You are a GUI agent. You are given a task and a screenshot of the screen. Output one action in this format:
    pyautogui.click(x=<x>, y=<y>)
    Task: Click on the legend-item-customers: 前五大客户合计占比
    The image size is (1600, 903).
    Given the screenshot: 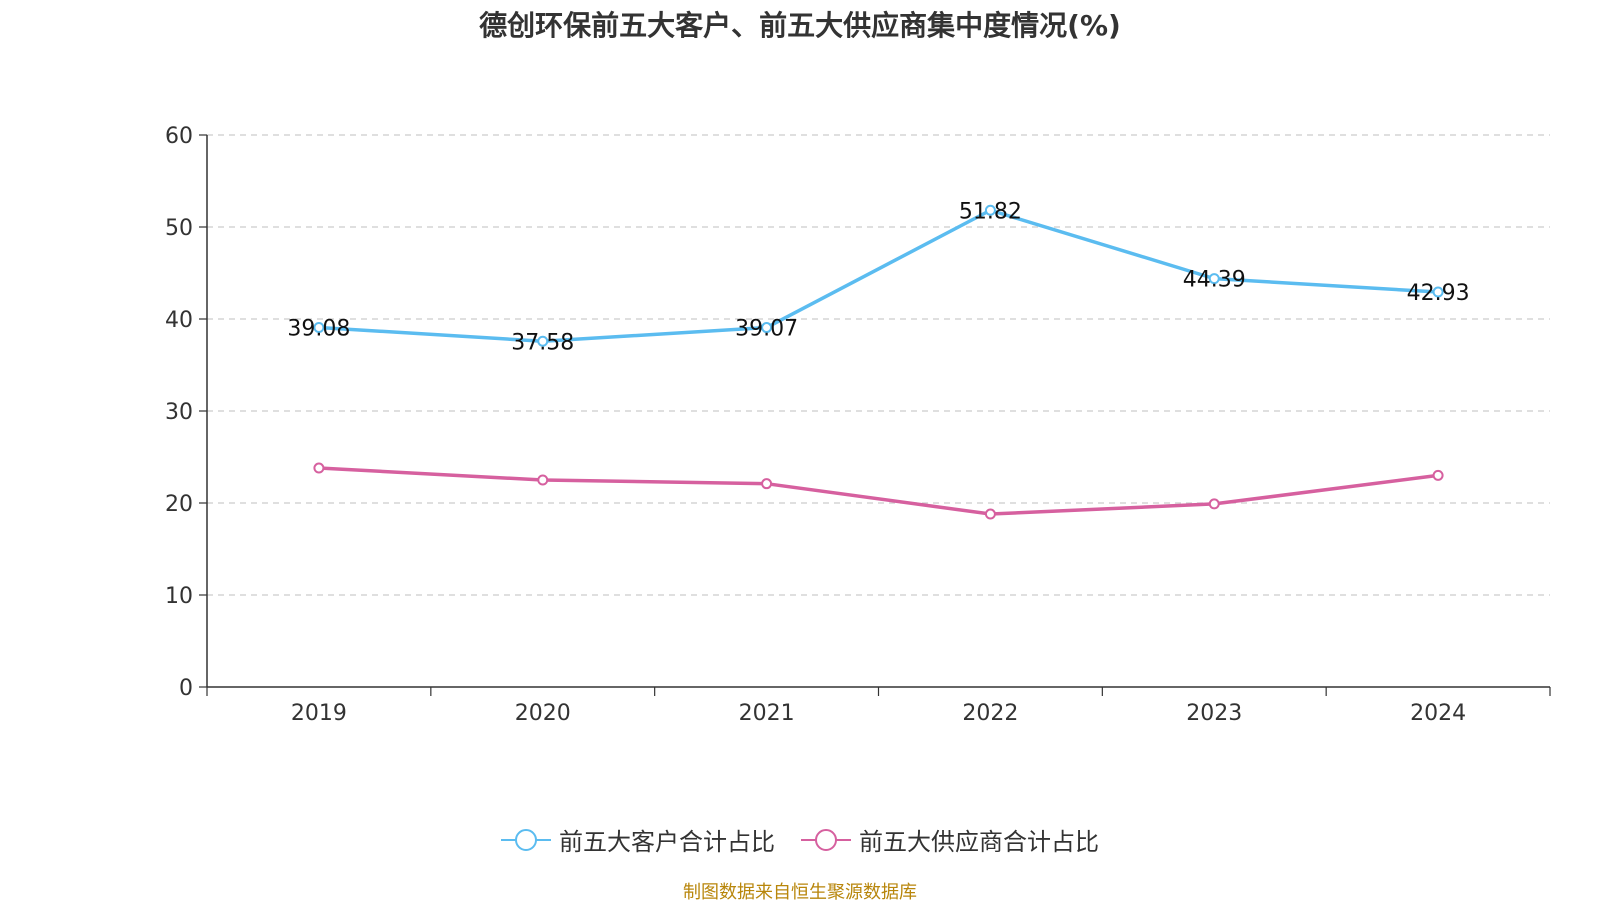 What is the action you would take?
    pyautogui.click(x=638, y=839)
    